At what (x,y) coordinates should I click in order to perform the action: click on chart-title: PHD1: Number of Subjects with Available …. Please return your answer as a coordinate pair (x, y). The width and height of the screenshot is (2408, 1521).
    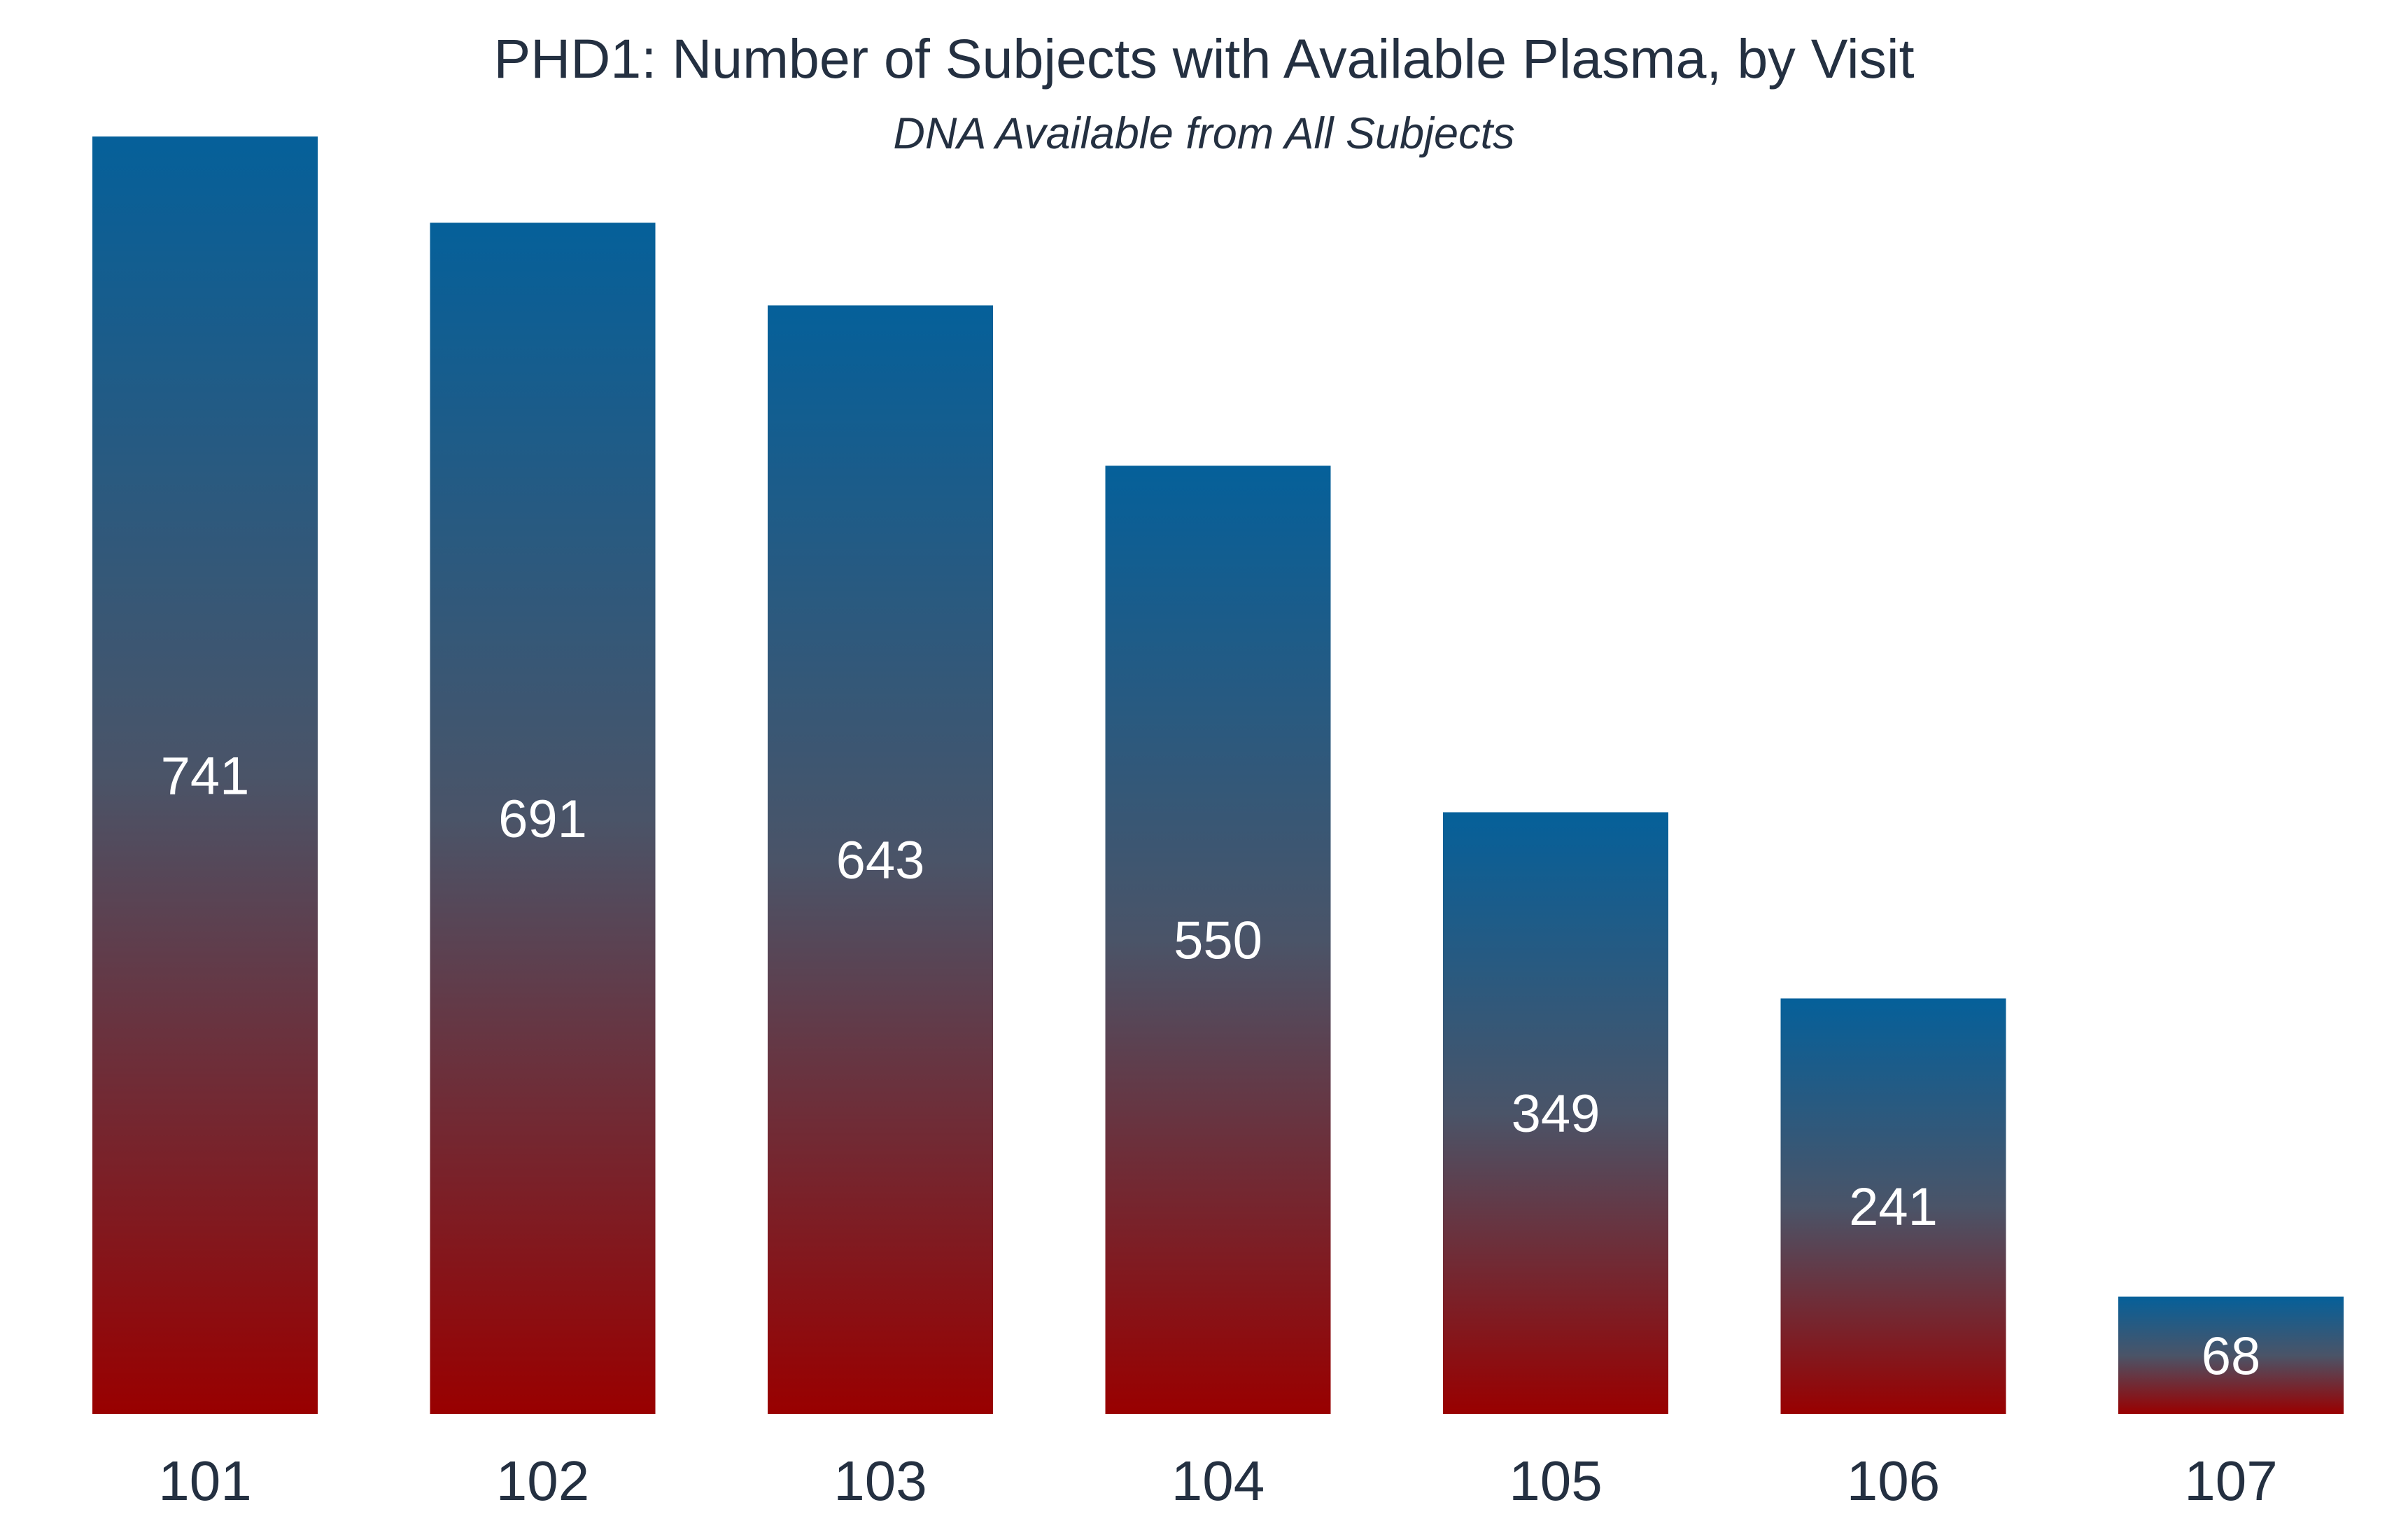
    Looking at the image, I should click on (1204, 58).